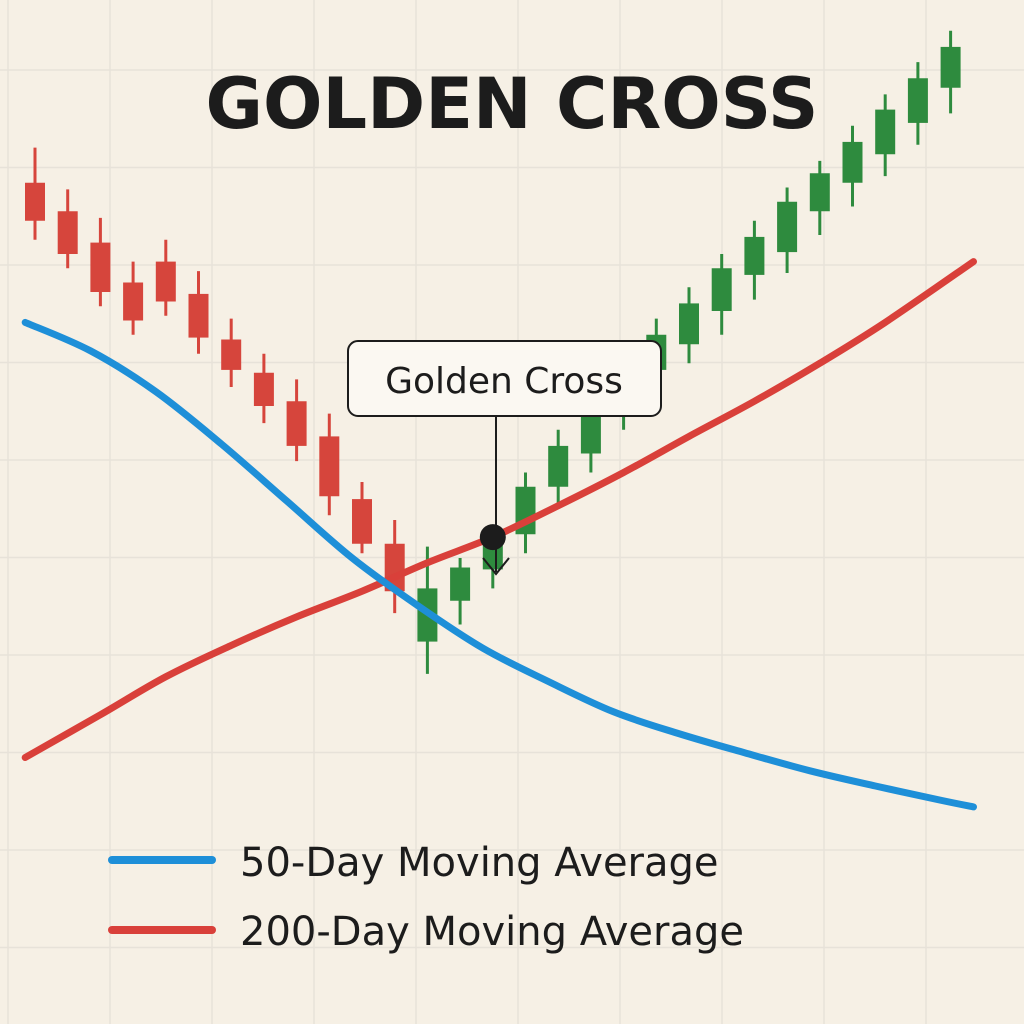 The image size is (1024, 1024). Describe the element at coordinates (496, 566) in the screenshot. I see `annotation-arrowhead` at that location.